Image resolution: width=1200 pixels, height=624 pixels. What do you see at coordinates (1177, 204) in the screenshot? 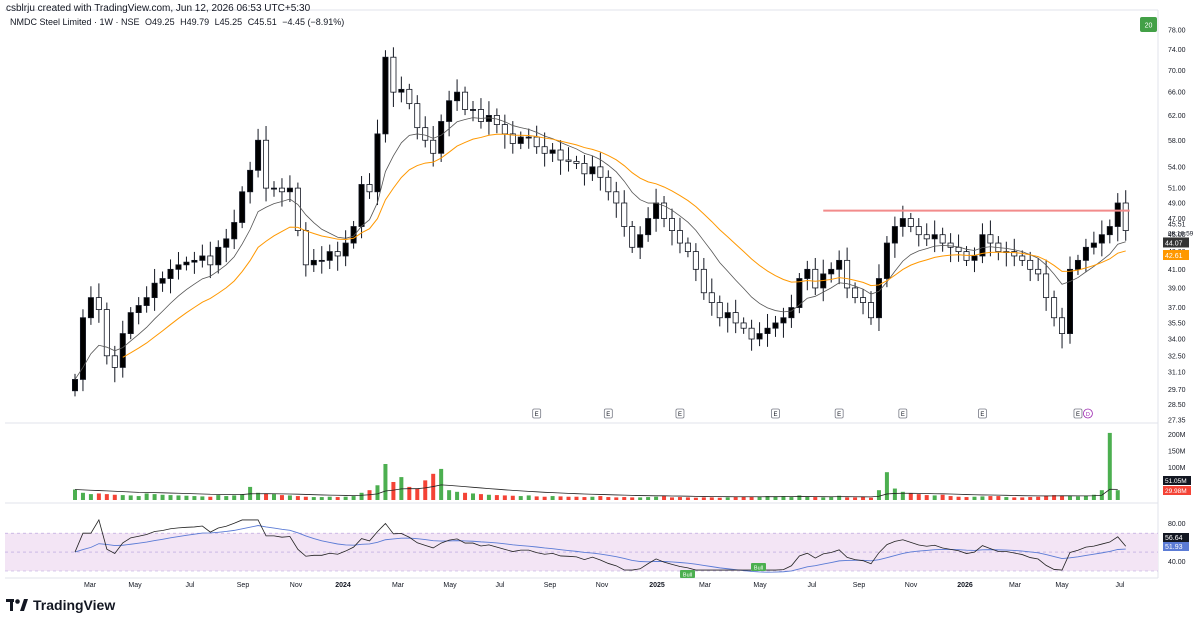
I see `price-tick-label: 49.00` at bounding box center [1177, 204].